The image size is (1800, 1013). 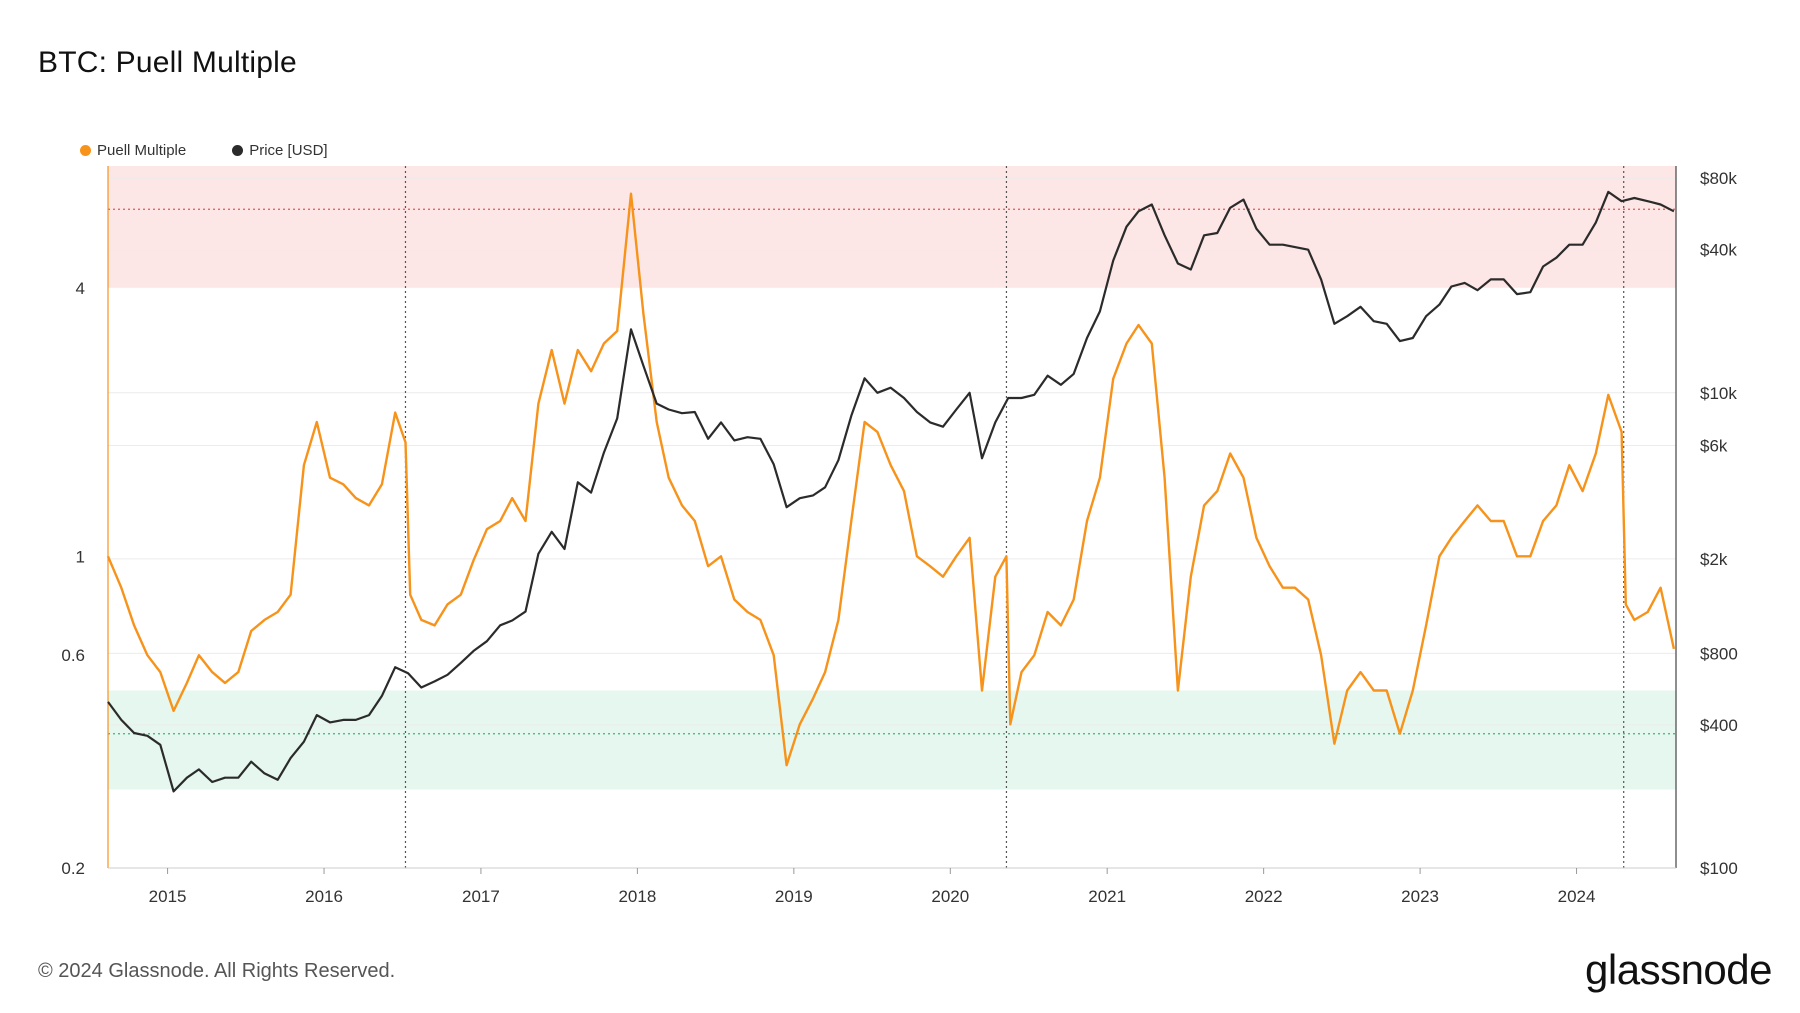 I want to click on right-tick-label-1: $400, so click(x=1719, y=725).